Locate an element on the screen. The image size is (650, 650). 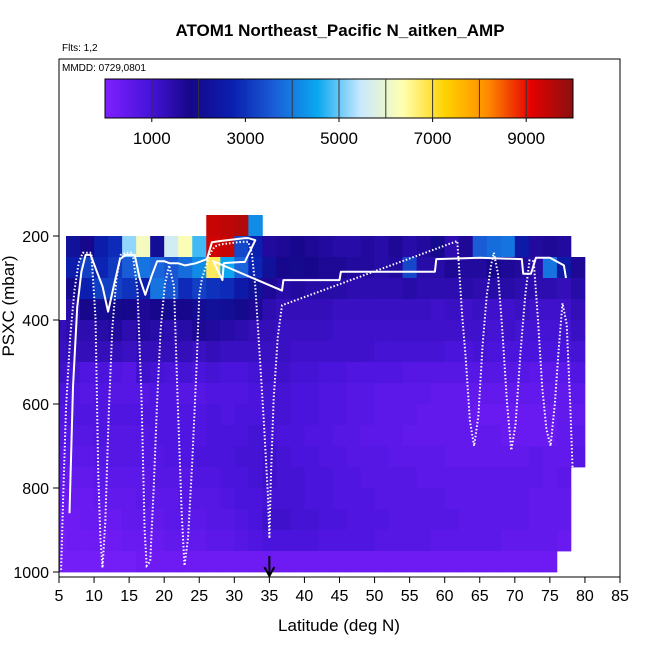
x-tick-label: 10 is located at coordinates (94, 596).